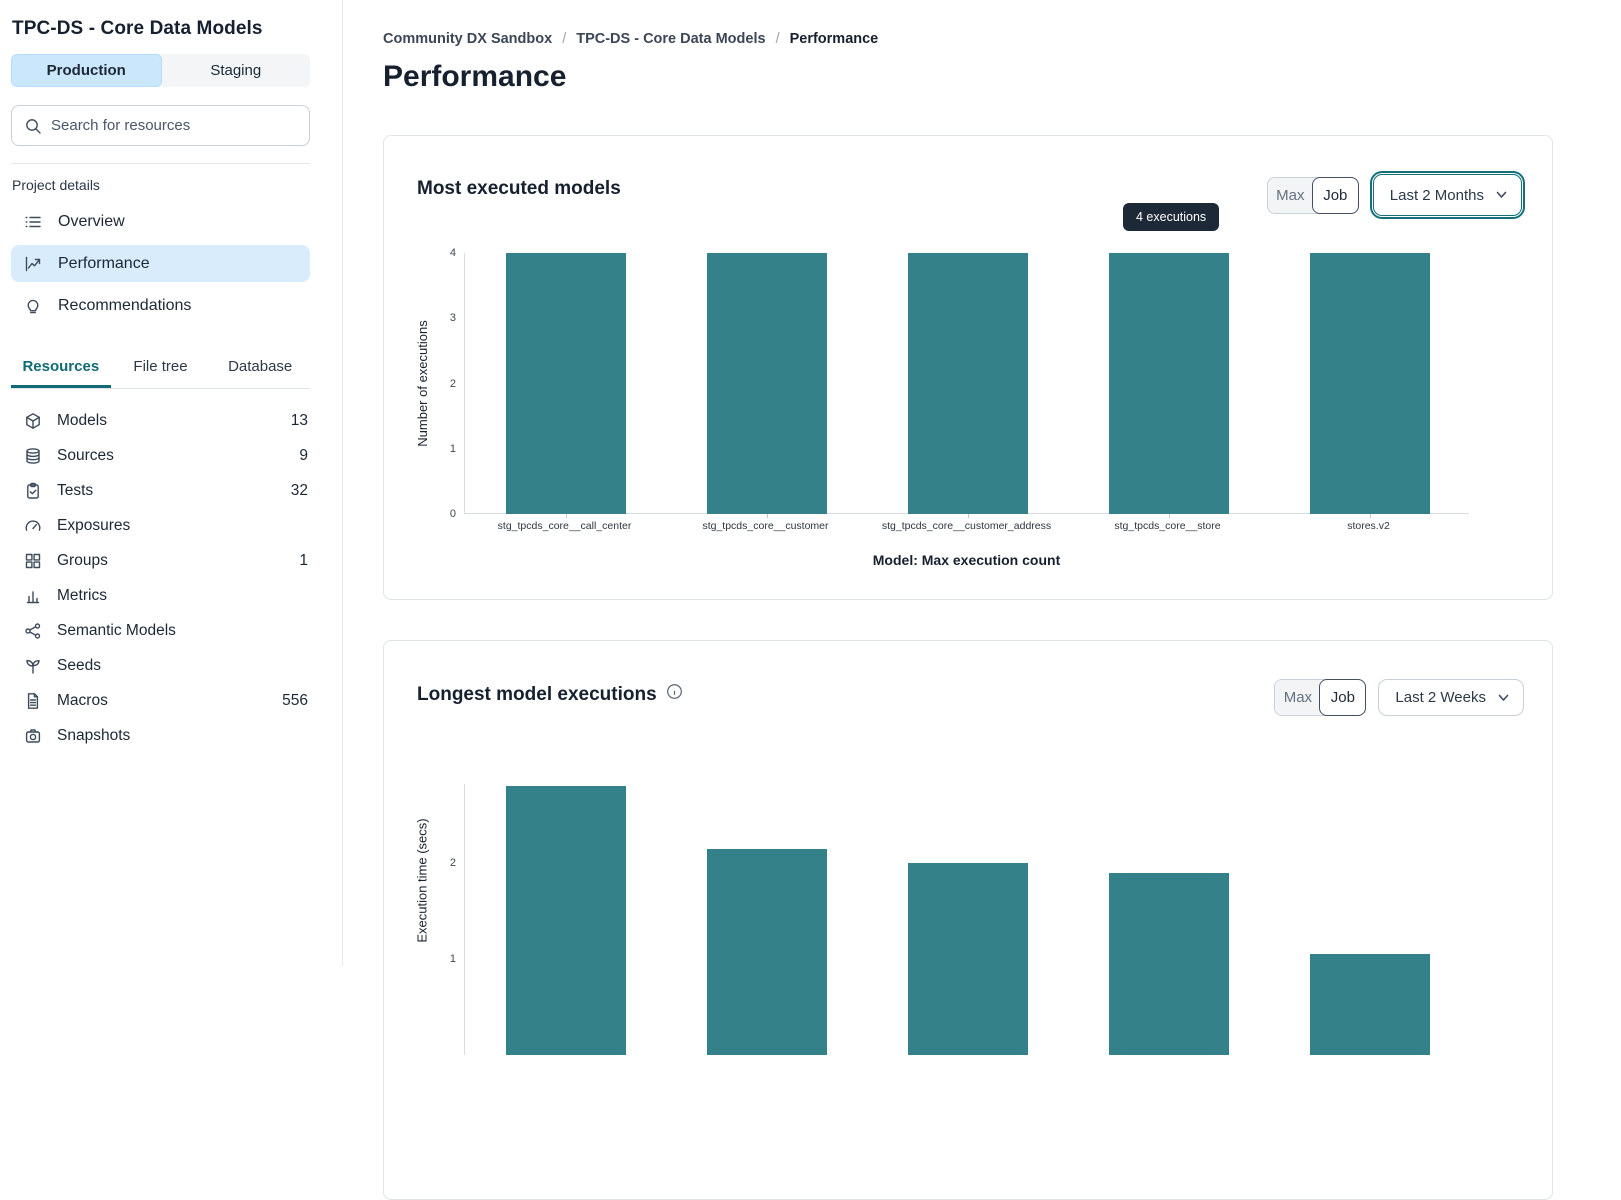  I want to click on resource-label: Snapshots, so click(94, 735).